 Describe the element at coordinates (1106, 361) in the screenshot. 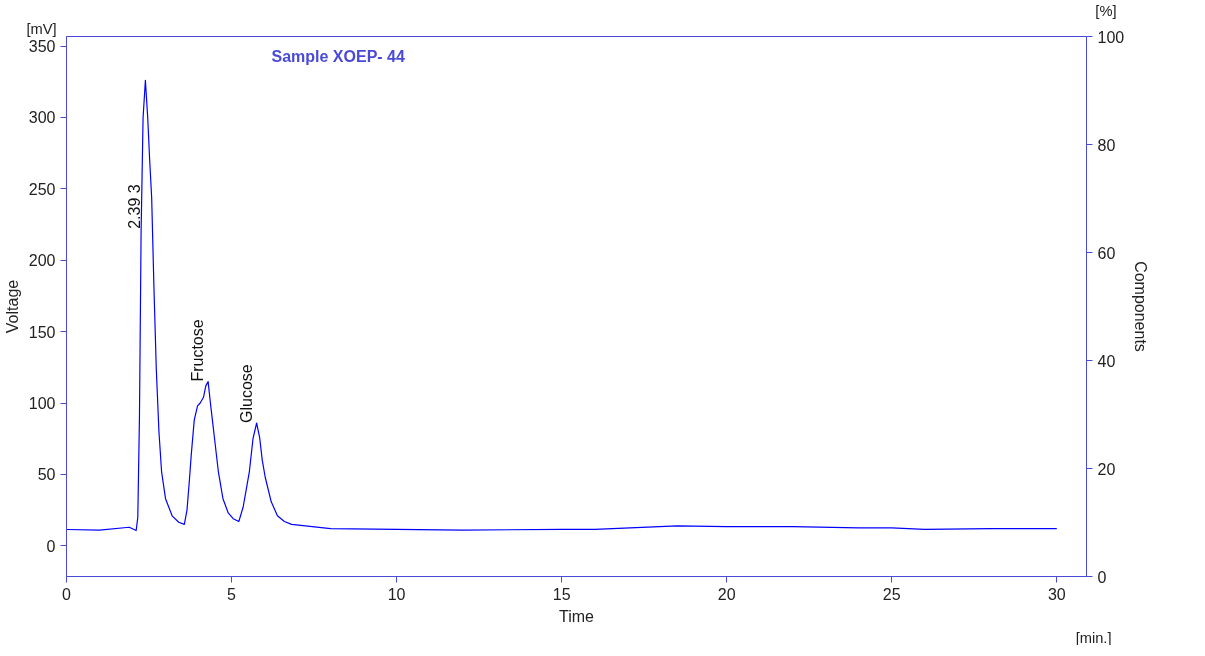

I see `y2-tick-label: 40` at that location.